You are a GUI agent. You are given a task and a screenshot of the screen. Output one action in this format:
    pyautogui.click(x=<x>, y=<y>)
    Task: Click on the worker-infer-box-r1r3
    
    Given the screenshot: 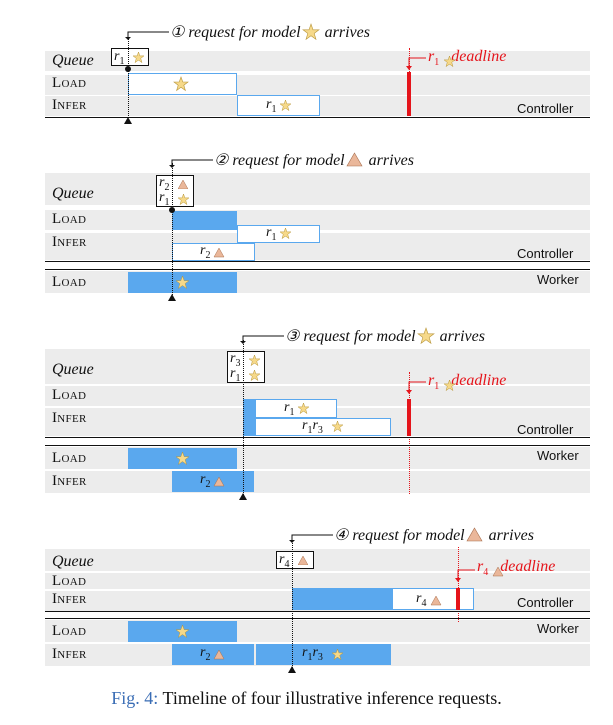 What is the action you would take?
    pyautogui.click(x=323, y=654)
    